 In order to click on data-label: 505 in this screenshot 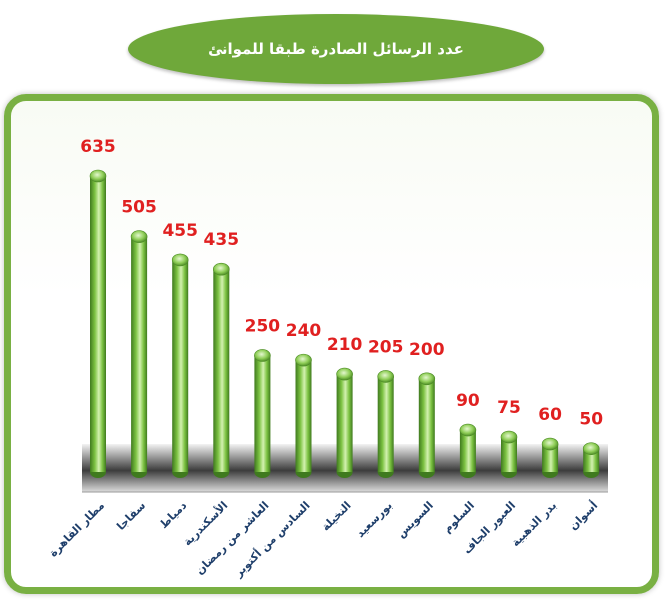, I will do `click(139, 208)`.